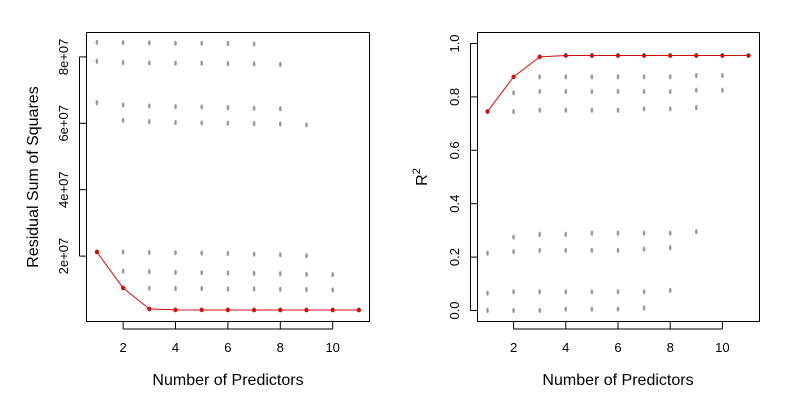 The image size is (800, 417). I want to click on y-tick-label: 0.2, so click(454, 257).